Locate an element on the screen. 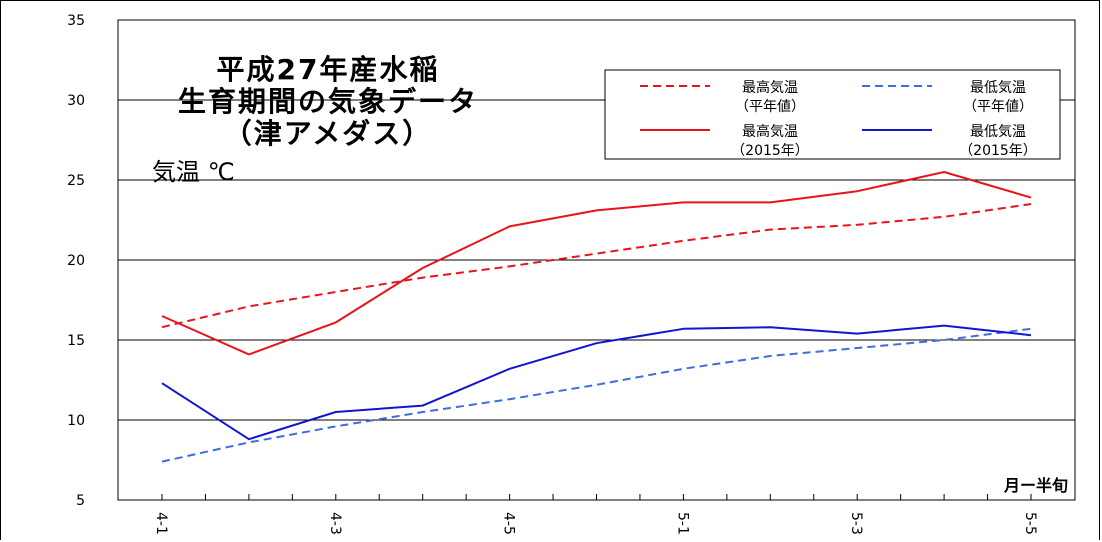 The image size is (1102, 542). y-tick-label: 5 is located at coordinates (80, 501).